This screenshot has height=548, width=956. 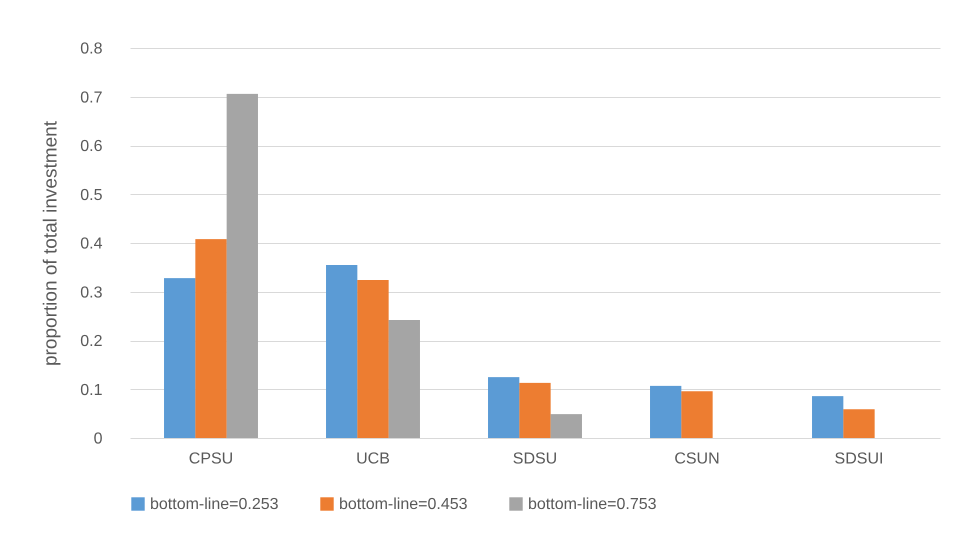 What do you see at coordinates (211, 459) in the screenshot?
I see `x-tick-label: CPSU` at bounding box center [211, 459].